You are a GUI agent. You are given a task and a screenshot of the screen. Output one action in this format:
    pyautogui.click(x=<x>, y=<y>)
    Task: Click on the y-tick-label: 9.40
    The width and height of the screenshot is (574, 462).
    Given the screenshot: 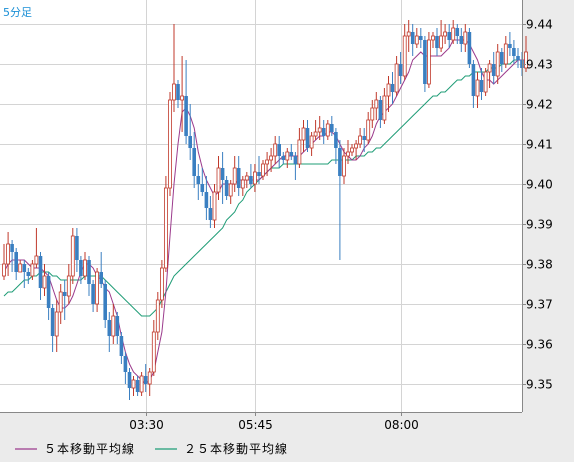 What is the action you would take?
    pyautogui.click(x=539, y=185)
    